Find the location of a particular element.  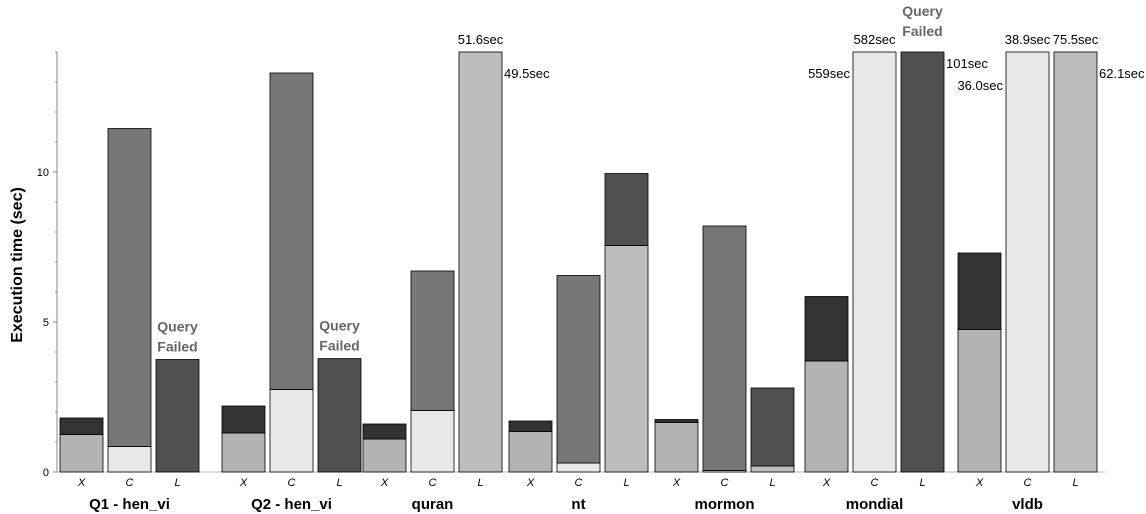

bar-top-value-label: 51.6sec is located at coordinates (481, 39).